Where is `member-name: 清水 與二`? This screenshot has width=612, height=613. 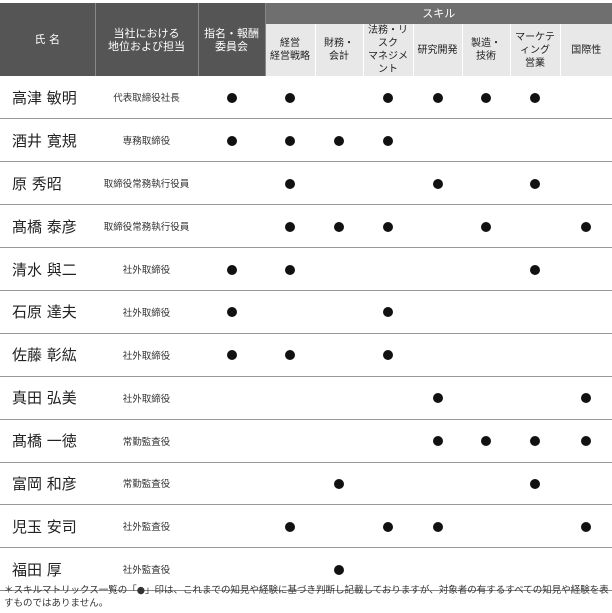 member-name: 清水 與二 is located at coordinates (47, 269).